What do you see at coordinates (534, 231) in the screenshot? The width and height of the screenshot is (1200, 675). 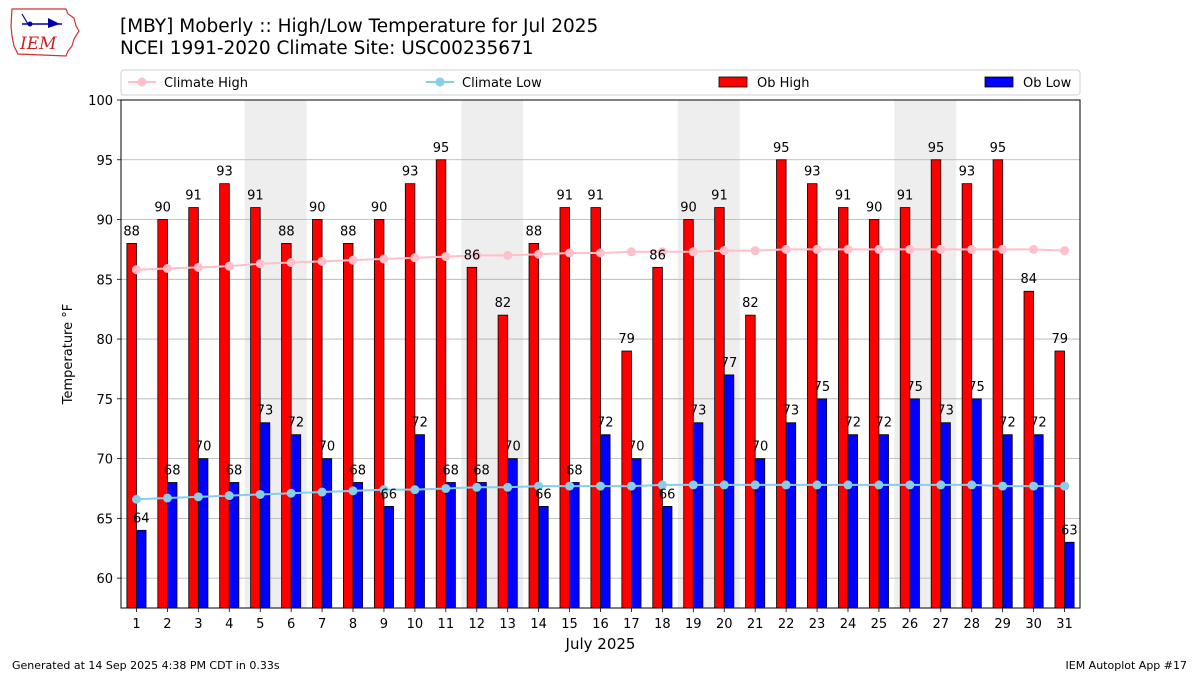 I see `ob-high-label: 88` at bounding box center [534, 231].